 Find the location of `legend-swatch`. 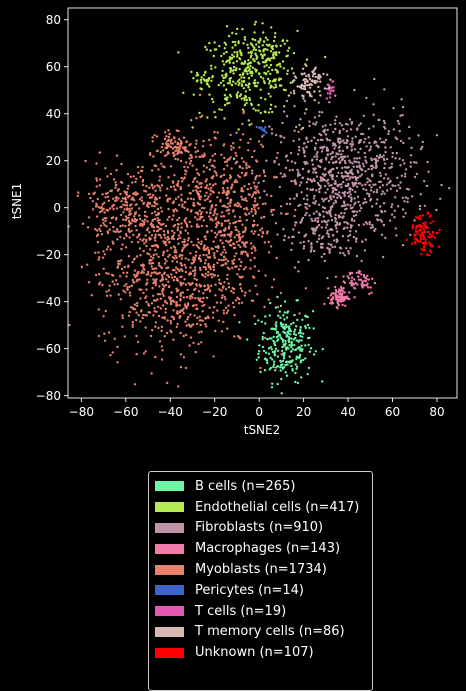

legend-swatch is located at coordinates (169, 486).